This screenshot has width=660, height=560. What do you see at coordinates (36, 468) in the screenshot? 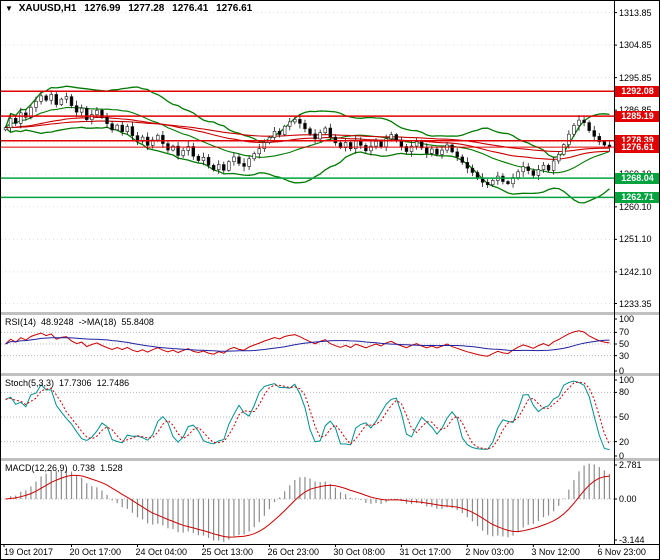
I see `macd-title: MACD(12,26,9)` at bounding box center [36, 468].